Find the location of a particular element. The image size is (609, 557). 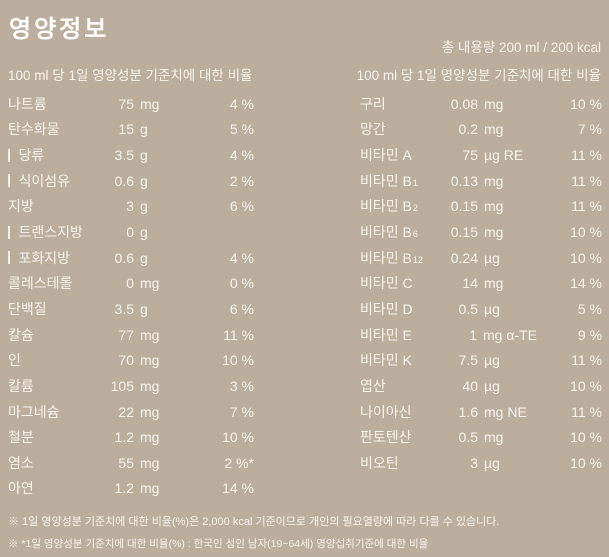

nutrient-name-text: 비타민 D is located at coordinates (386, 308).